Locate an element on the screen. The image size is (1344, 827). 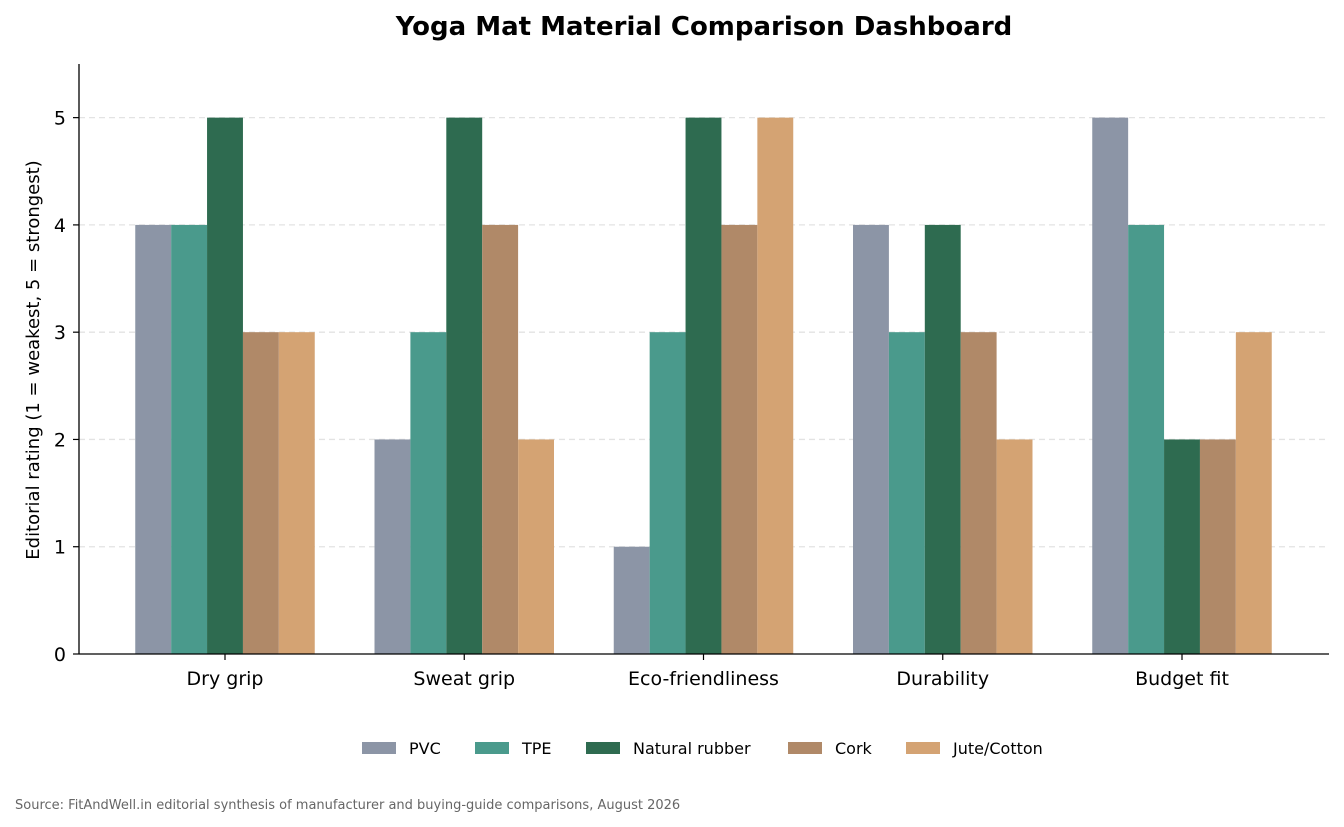
x-tick-label: Dry grip is located at coordinates (225, 679).